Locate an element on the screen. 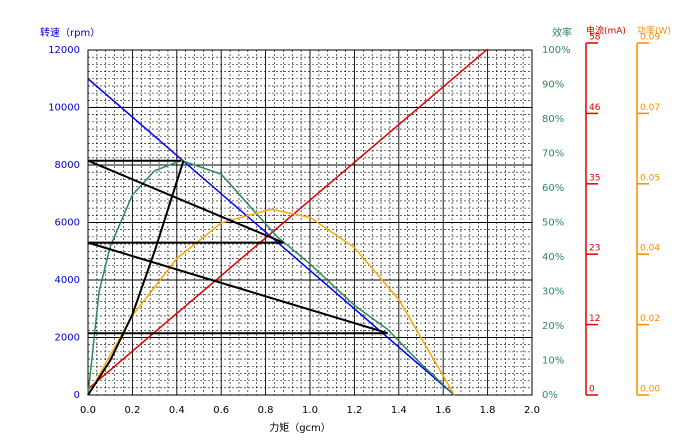  y2-tick-label: 20% is located at coordinates (553, 326).